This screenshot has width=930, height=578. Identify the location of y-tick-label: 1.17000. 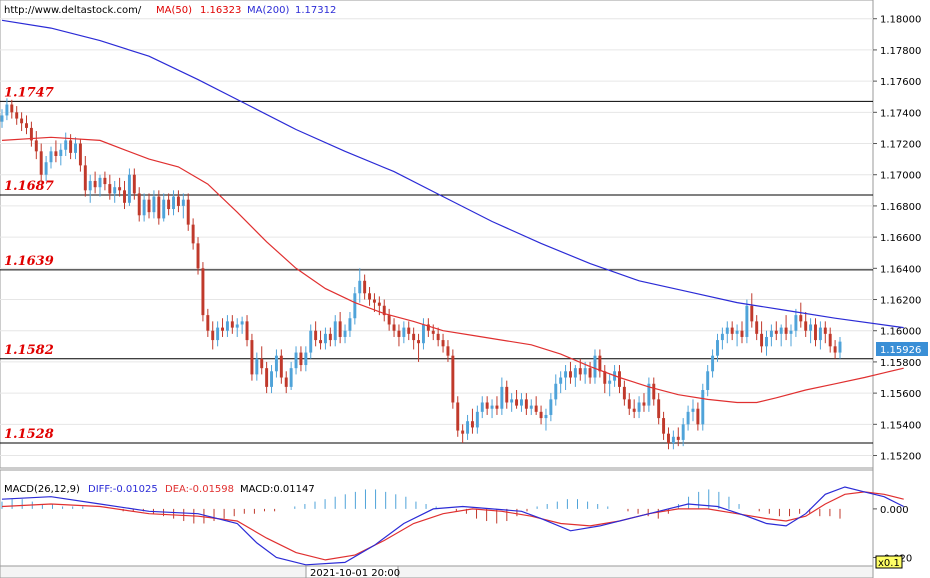
(900, 176).